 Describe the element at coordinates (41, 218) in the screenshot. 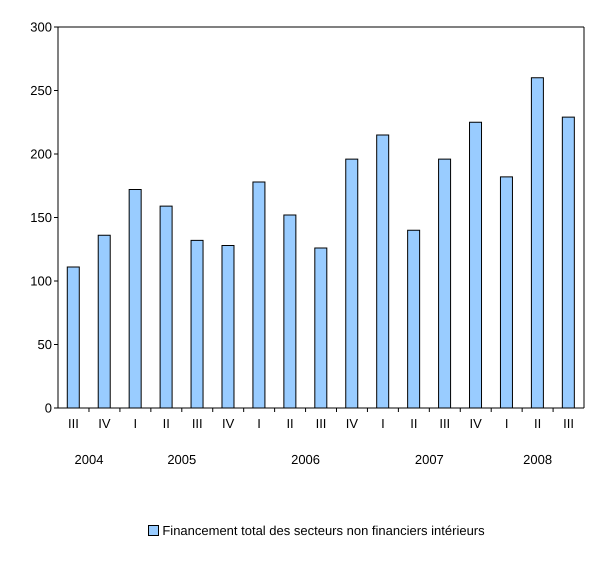

I see `y-tick-label: 150` at that location.